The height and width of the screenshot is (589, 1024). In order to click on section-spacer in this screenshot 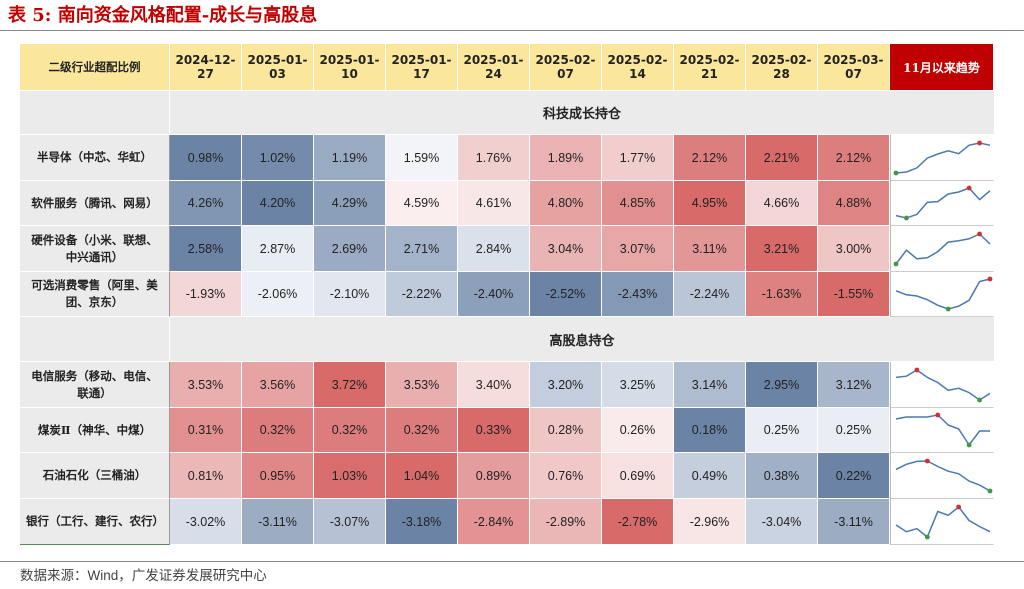, I will do `click(95, 339)`.